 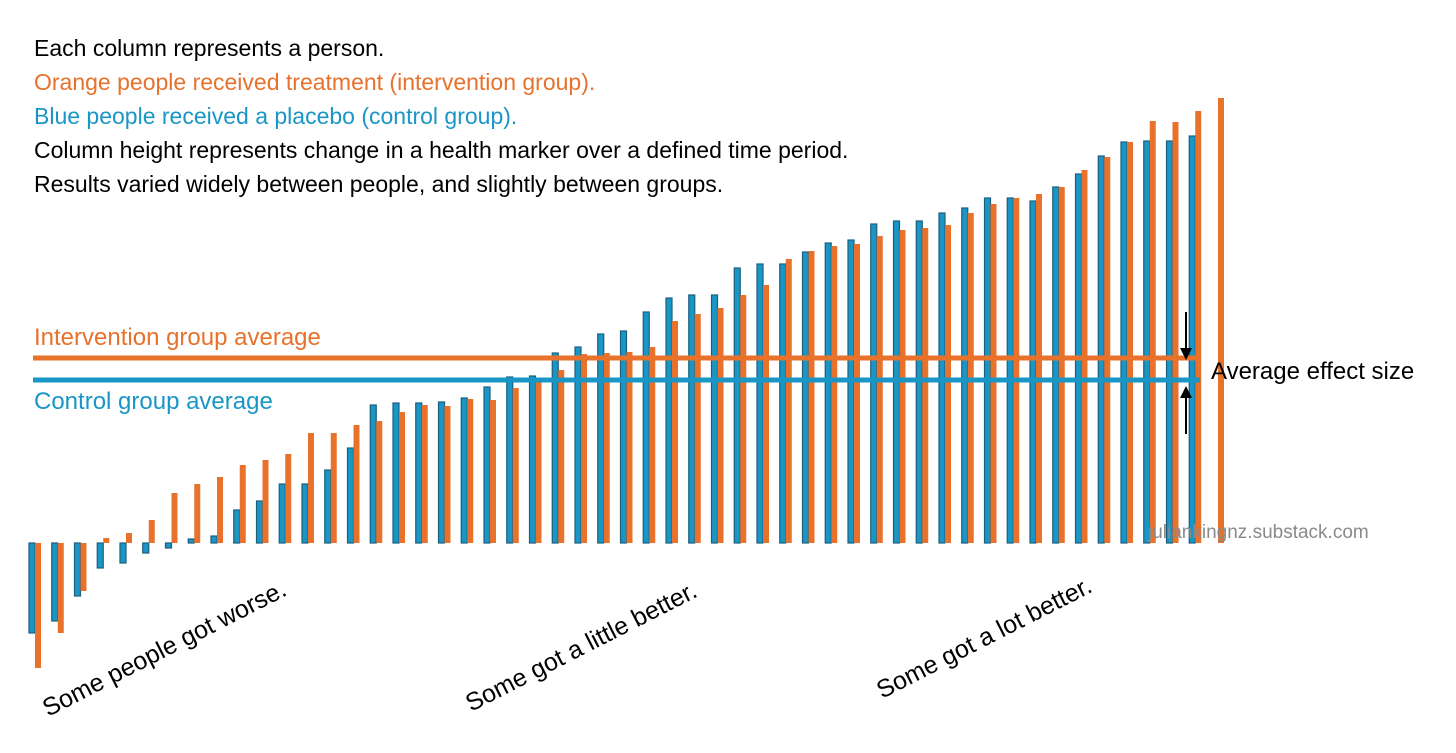 I want to click on effect-size-arrows, so click(x=1186, y=373).